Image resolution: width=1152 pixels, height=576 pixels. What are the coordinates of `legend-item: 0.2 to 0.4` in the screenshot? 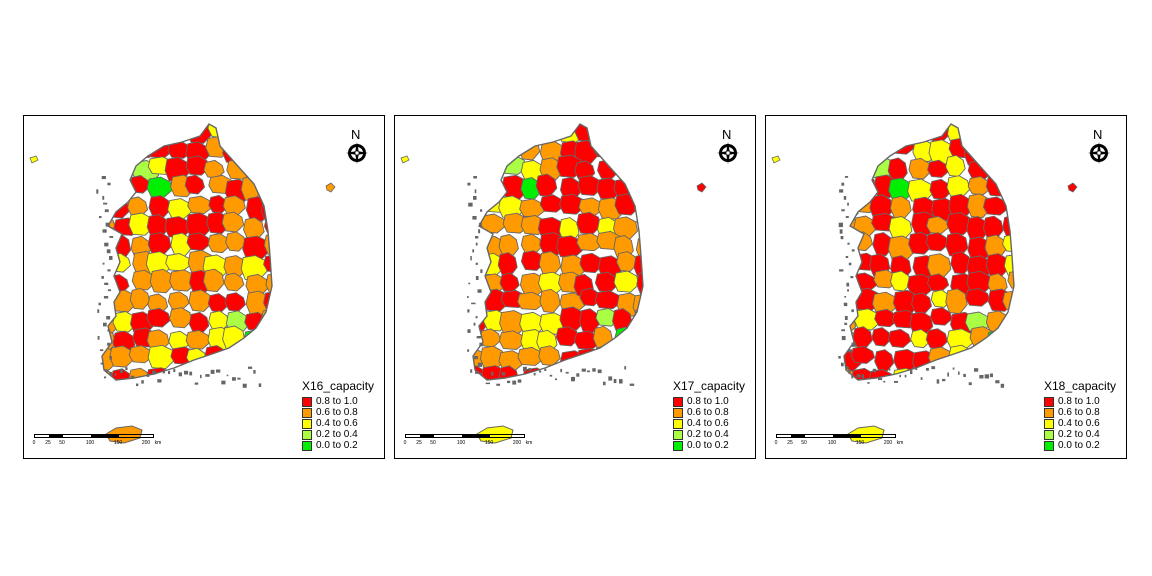 It's located at (338, 434).